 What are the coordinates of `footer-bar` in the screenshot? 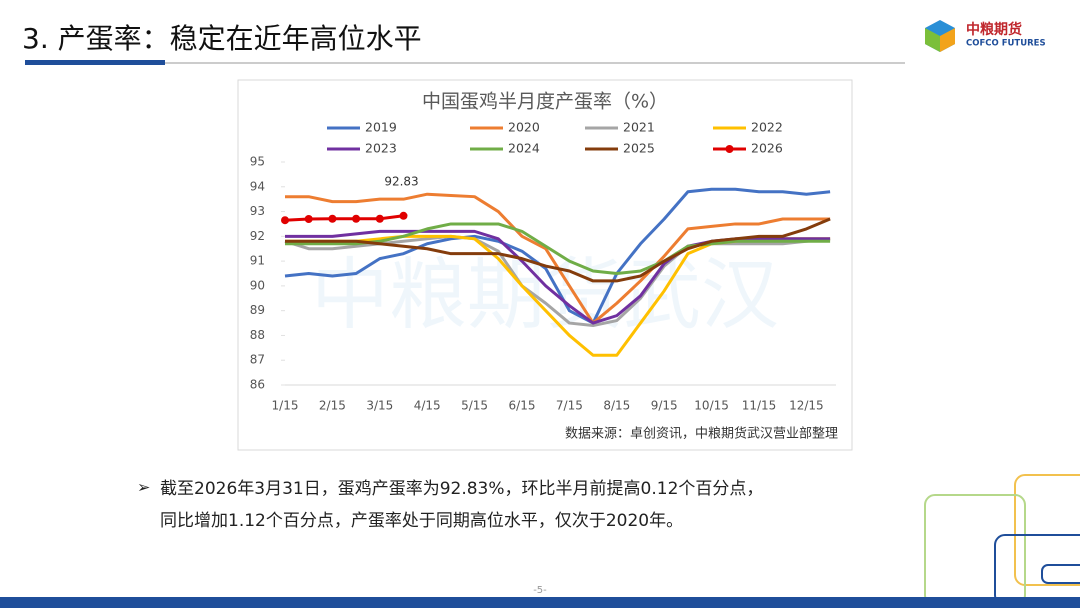 It's located at (540, 602).